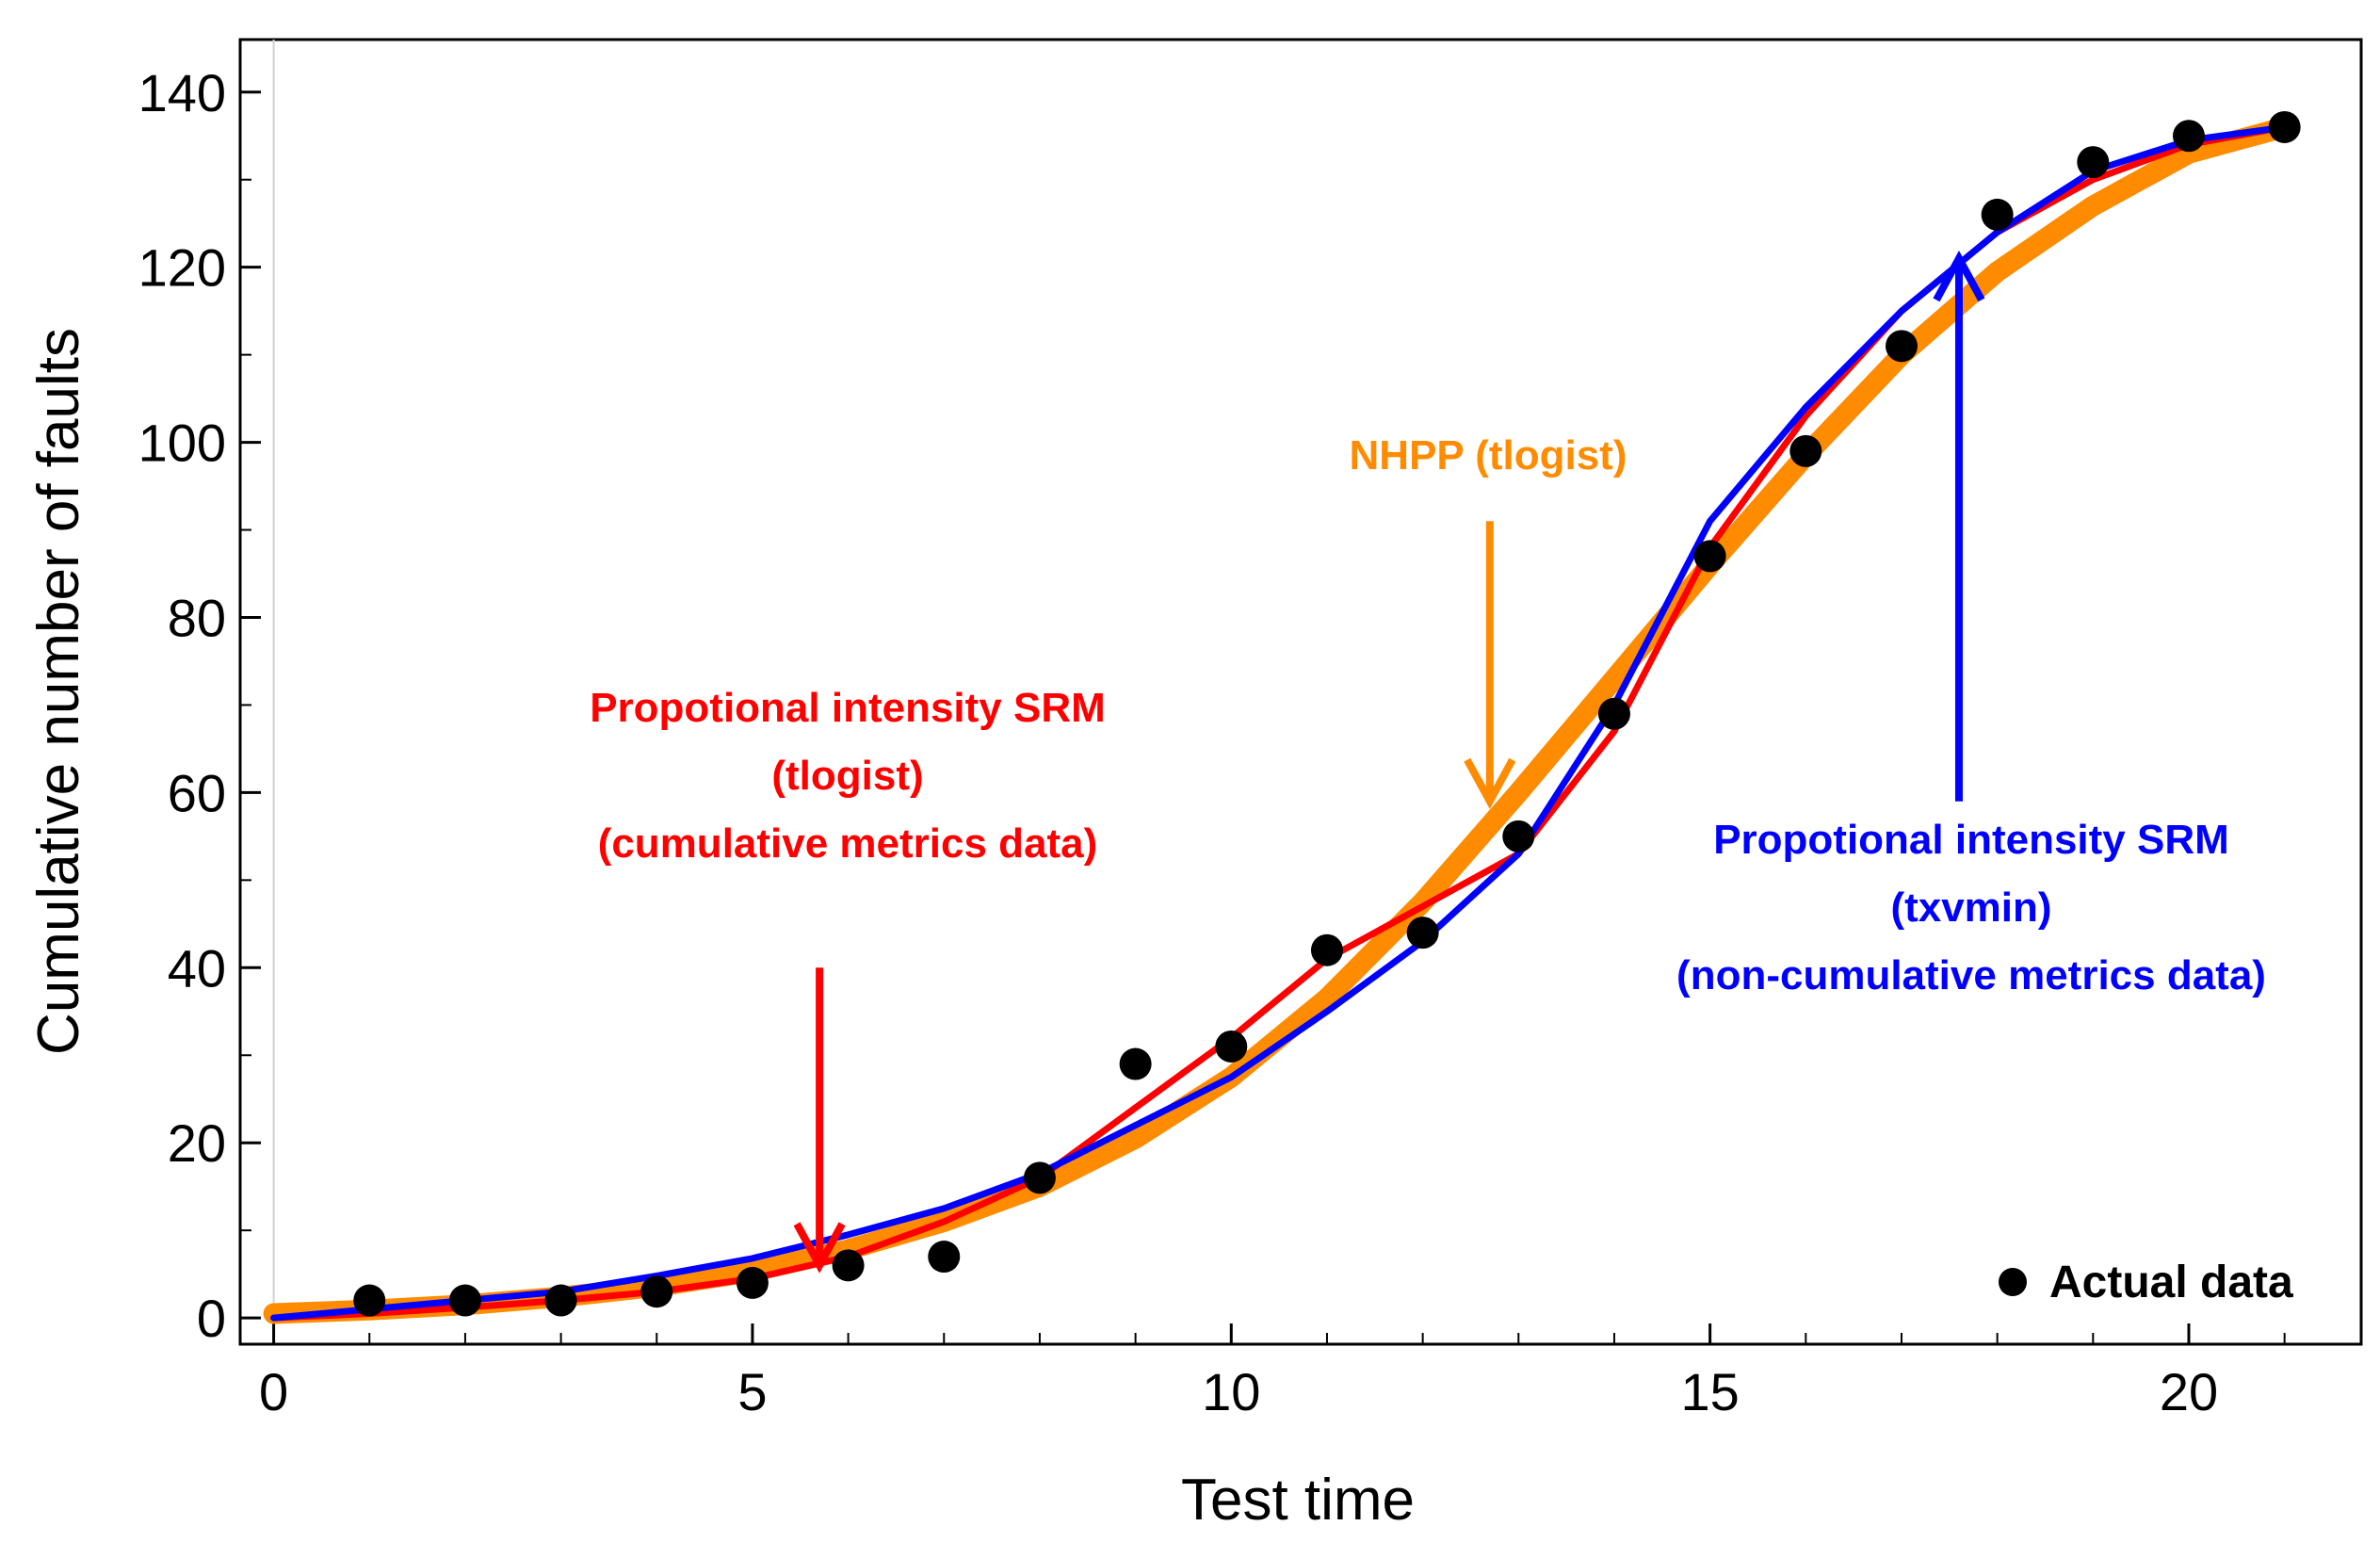 Image resolution: width=2380 pixels, height=1542 pixels. I want to click on y-tick-label: 60, so click(197, 792).